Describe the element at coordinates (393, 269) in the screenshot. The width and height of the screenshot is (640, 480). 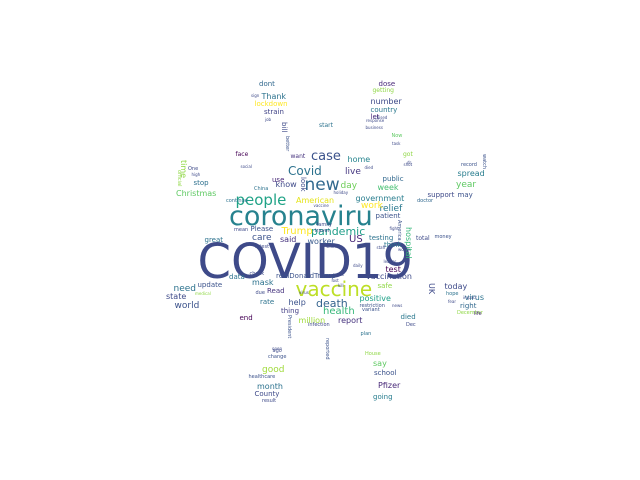
I see `cloud-word: test` at that location.